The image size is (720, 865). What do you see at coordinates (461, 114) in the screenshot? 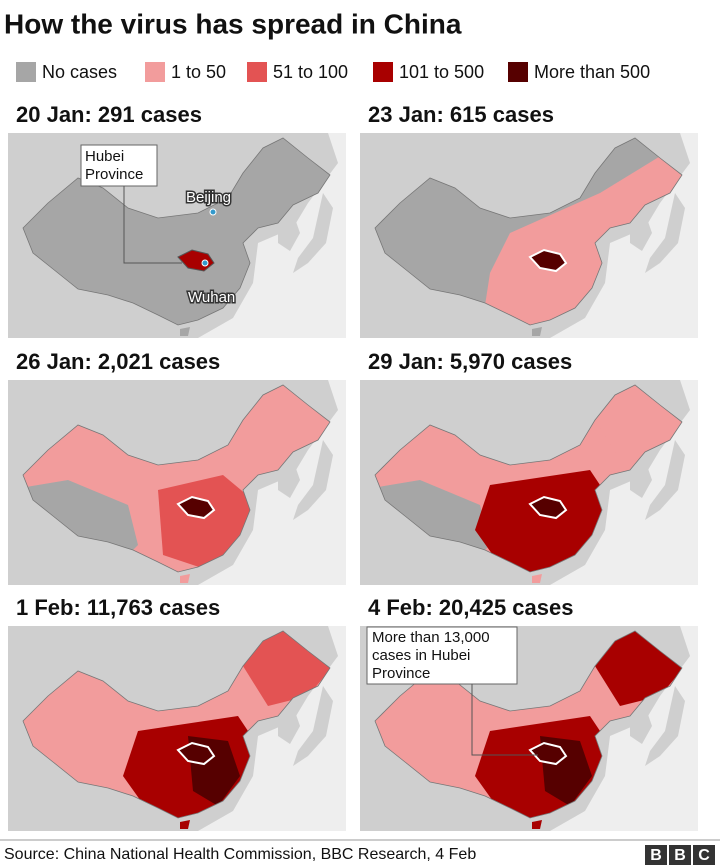
I see `panel-title: 23 Jan: 615 cases` at bounding box center [461, 114].